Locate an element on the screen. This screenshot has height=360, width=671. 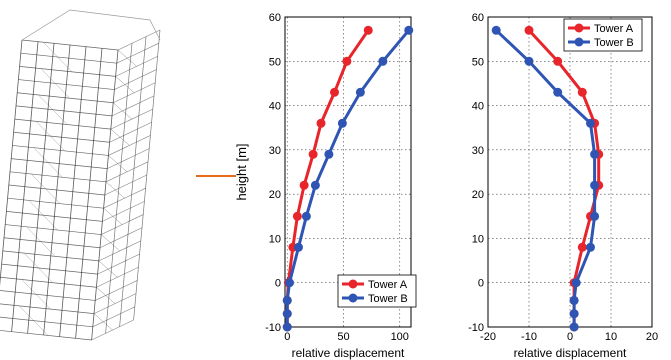
chart-2-x-axis-label: relative displacement is located at coordinates (570, 353).